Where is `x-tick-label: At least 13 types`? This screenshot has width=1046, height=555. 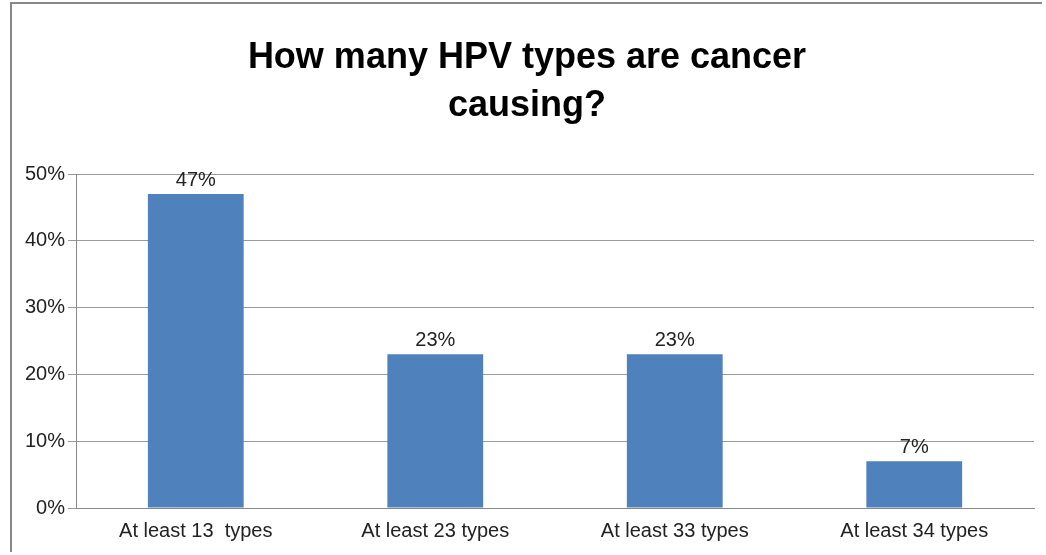
x-tick-label: At least 13 types is located at coordinates (196, 529).